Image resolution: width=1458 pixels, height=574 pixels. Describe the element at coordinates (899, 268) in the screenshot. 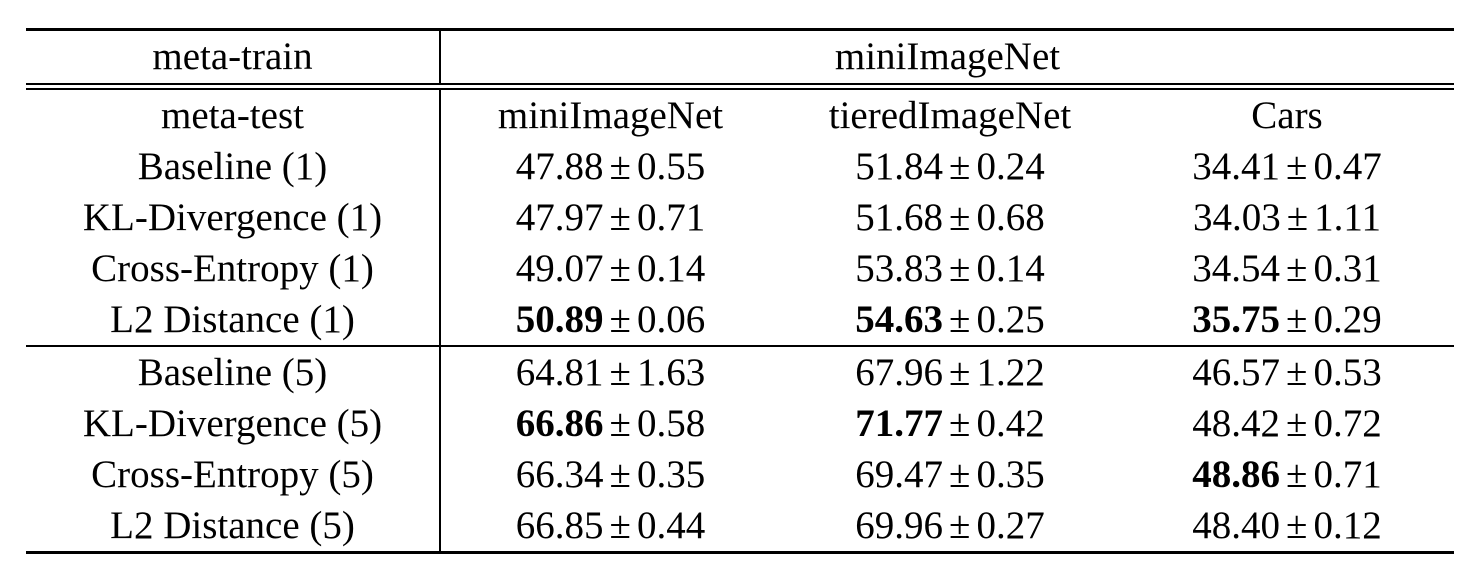

I see `mean-value: 53.83` at that location.